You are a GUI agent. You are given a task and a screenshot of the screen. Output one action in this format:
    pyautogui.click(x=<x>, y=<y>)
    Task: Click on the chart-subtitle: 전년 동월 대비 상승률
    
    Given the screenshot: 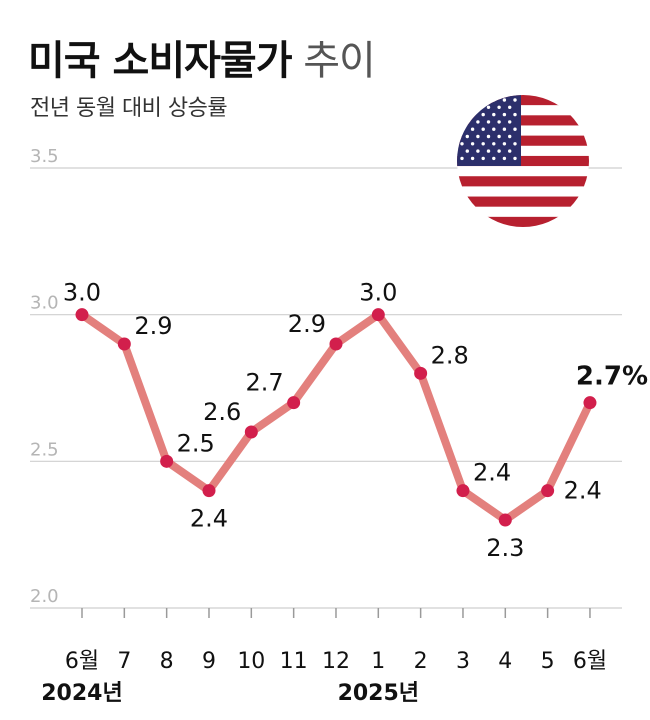 What is the action you would take?
    pyautogui.click(x=129, y=108)
    